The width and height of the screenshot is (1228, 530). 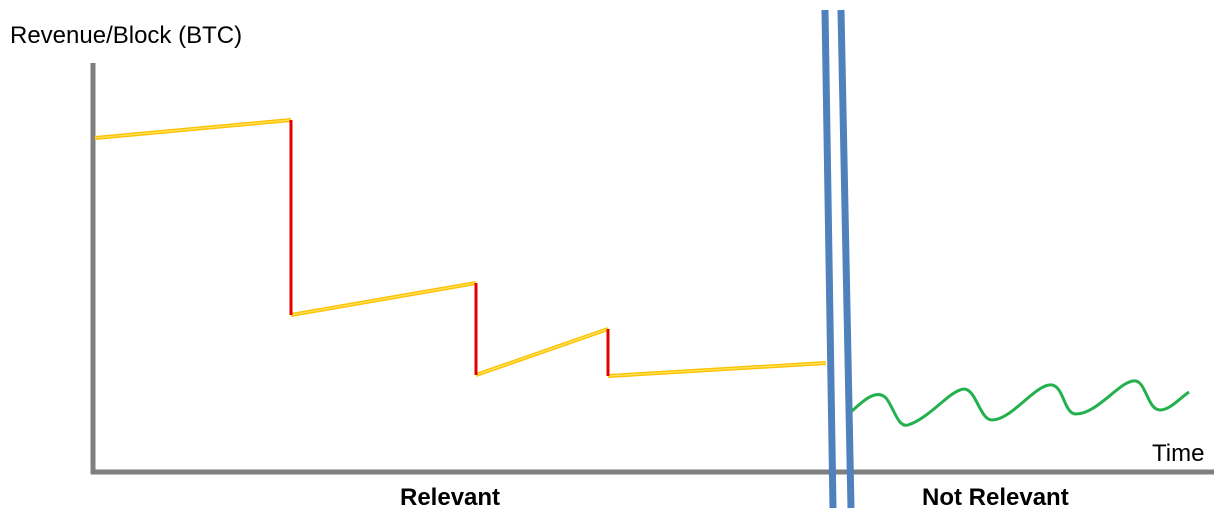 What do you see at coordinates (717, 369) in the screenshot?
I see `revenue-segment-4-inner` at bounding box center [717, 369].